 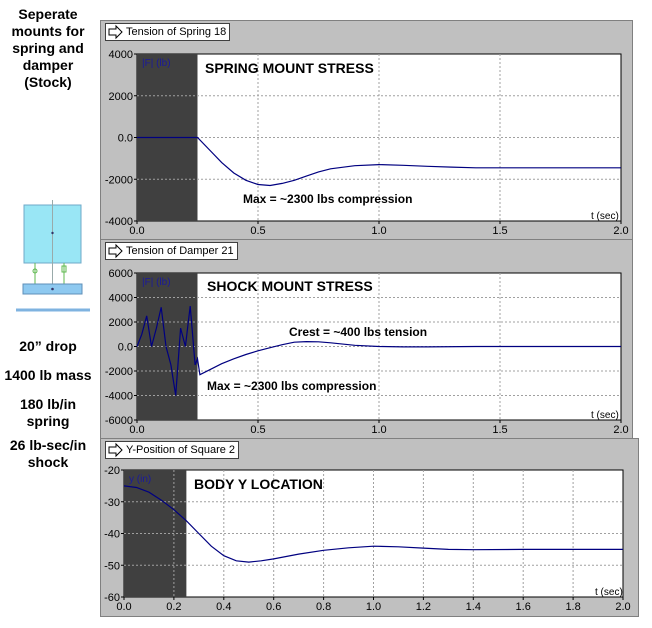 What do you see at coordinates (52, 233) in the screenshot?
I see `center-point` at bounding box center [52, 233].